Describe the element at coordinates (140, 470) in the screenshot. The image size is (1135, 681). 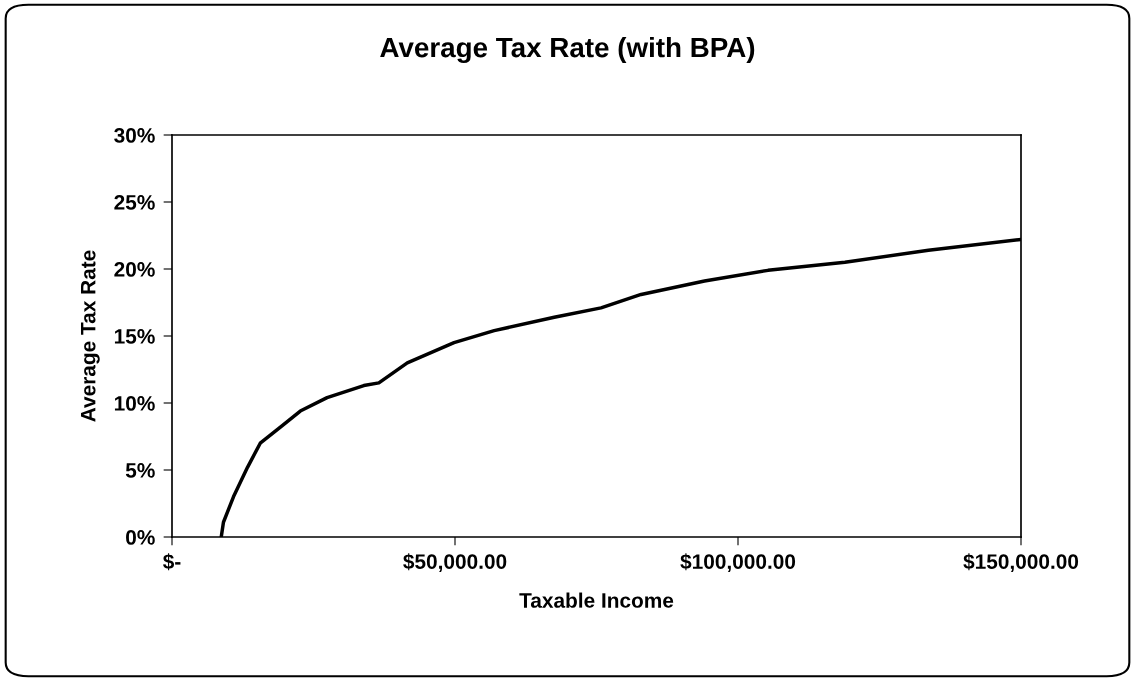
I see `y-tick-label: 5%` at that location.